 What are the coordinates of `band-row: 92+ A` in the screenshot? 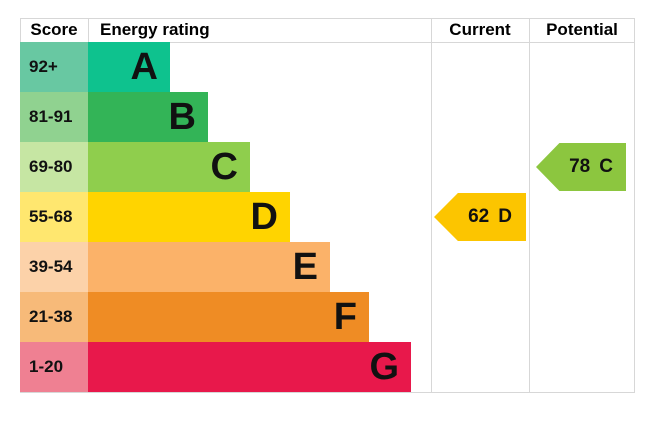 It's located at (95, 67).